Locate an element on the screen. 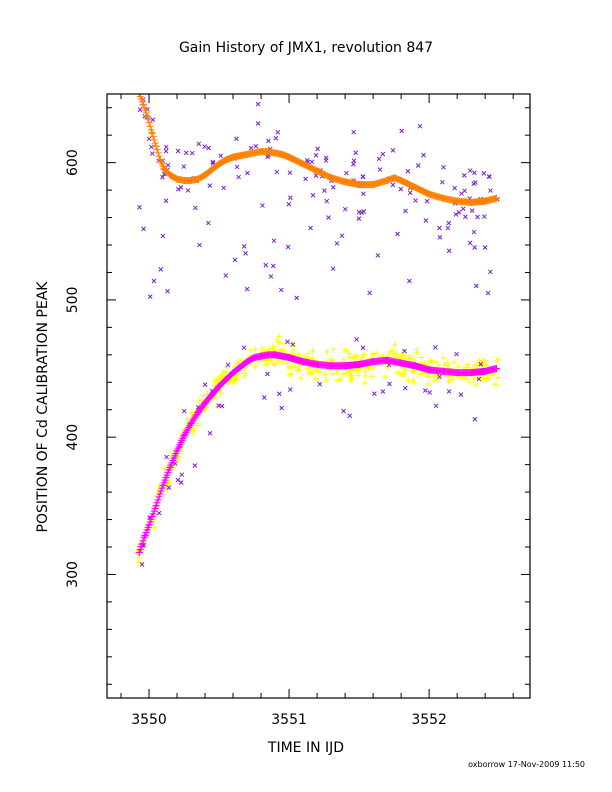  y-tick-label: 600 is located at coordinates (73, 162).